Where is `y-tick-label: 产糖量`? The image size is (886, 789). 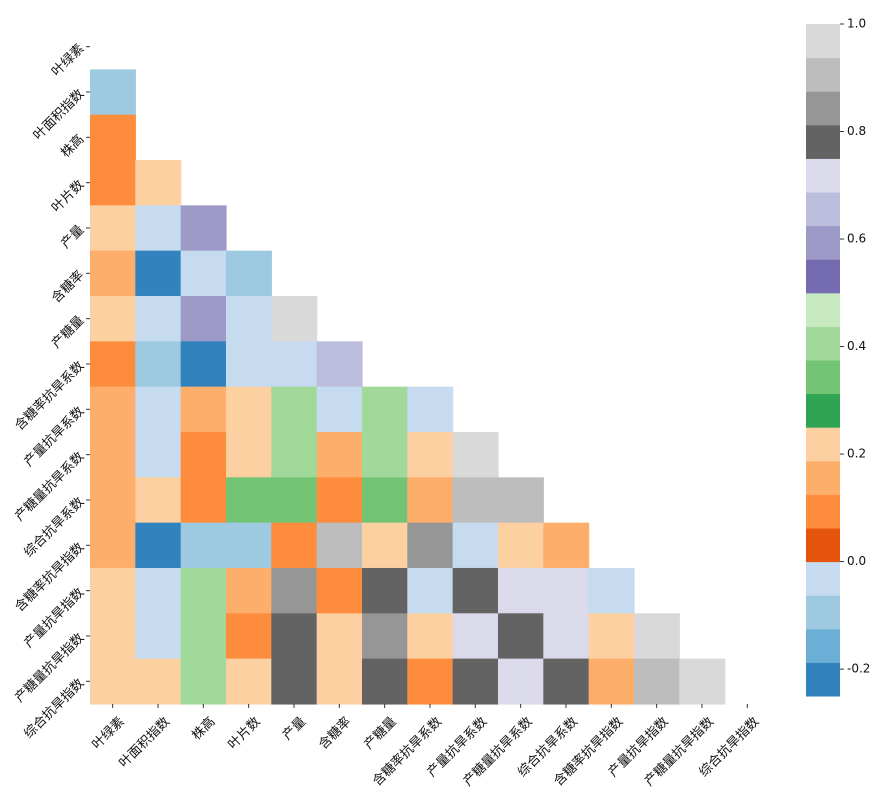
y-tick-label: 产糖量 is located at coordinates (67, 332).